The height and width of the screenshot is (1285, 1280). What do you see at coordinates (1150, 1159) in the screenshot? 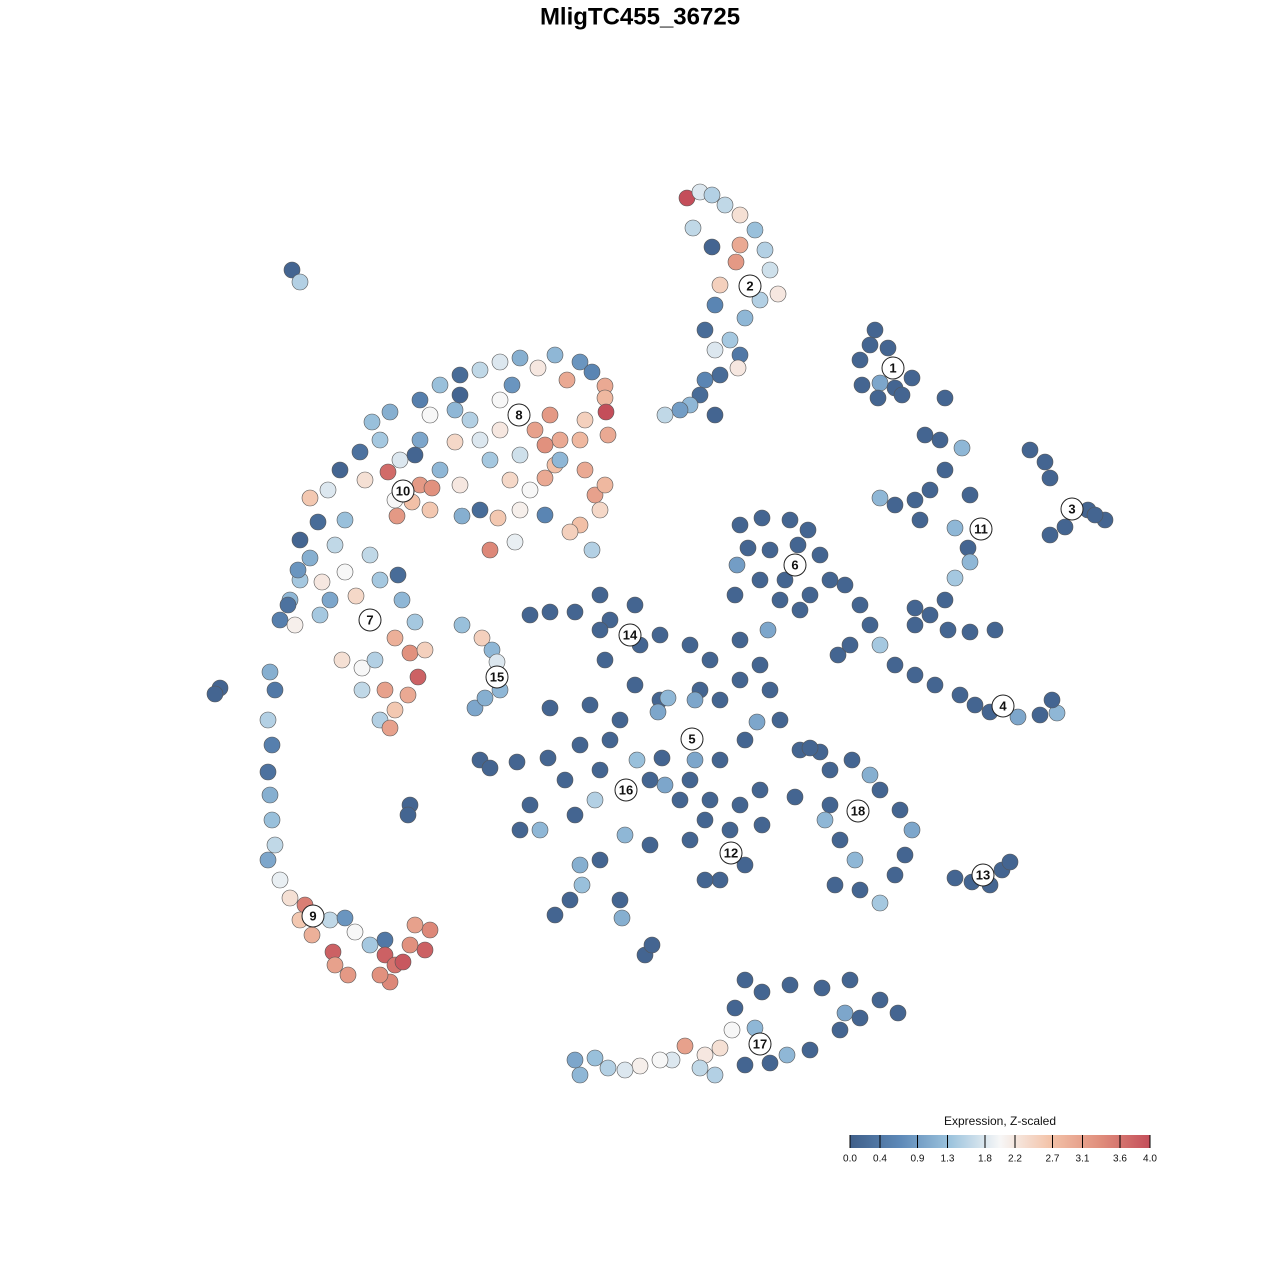
I see `colorbar-tick-label: 4.0` at bounding box center [1150, 1159].